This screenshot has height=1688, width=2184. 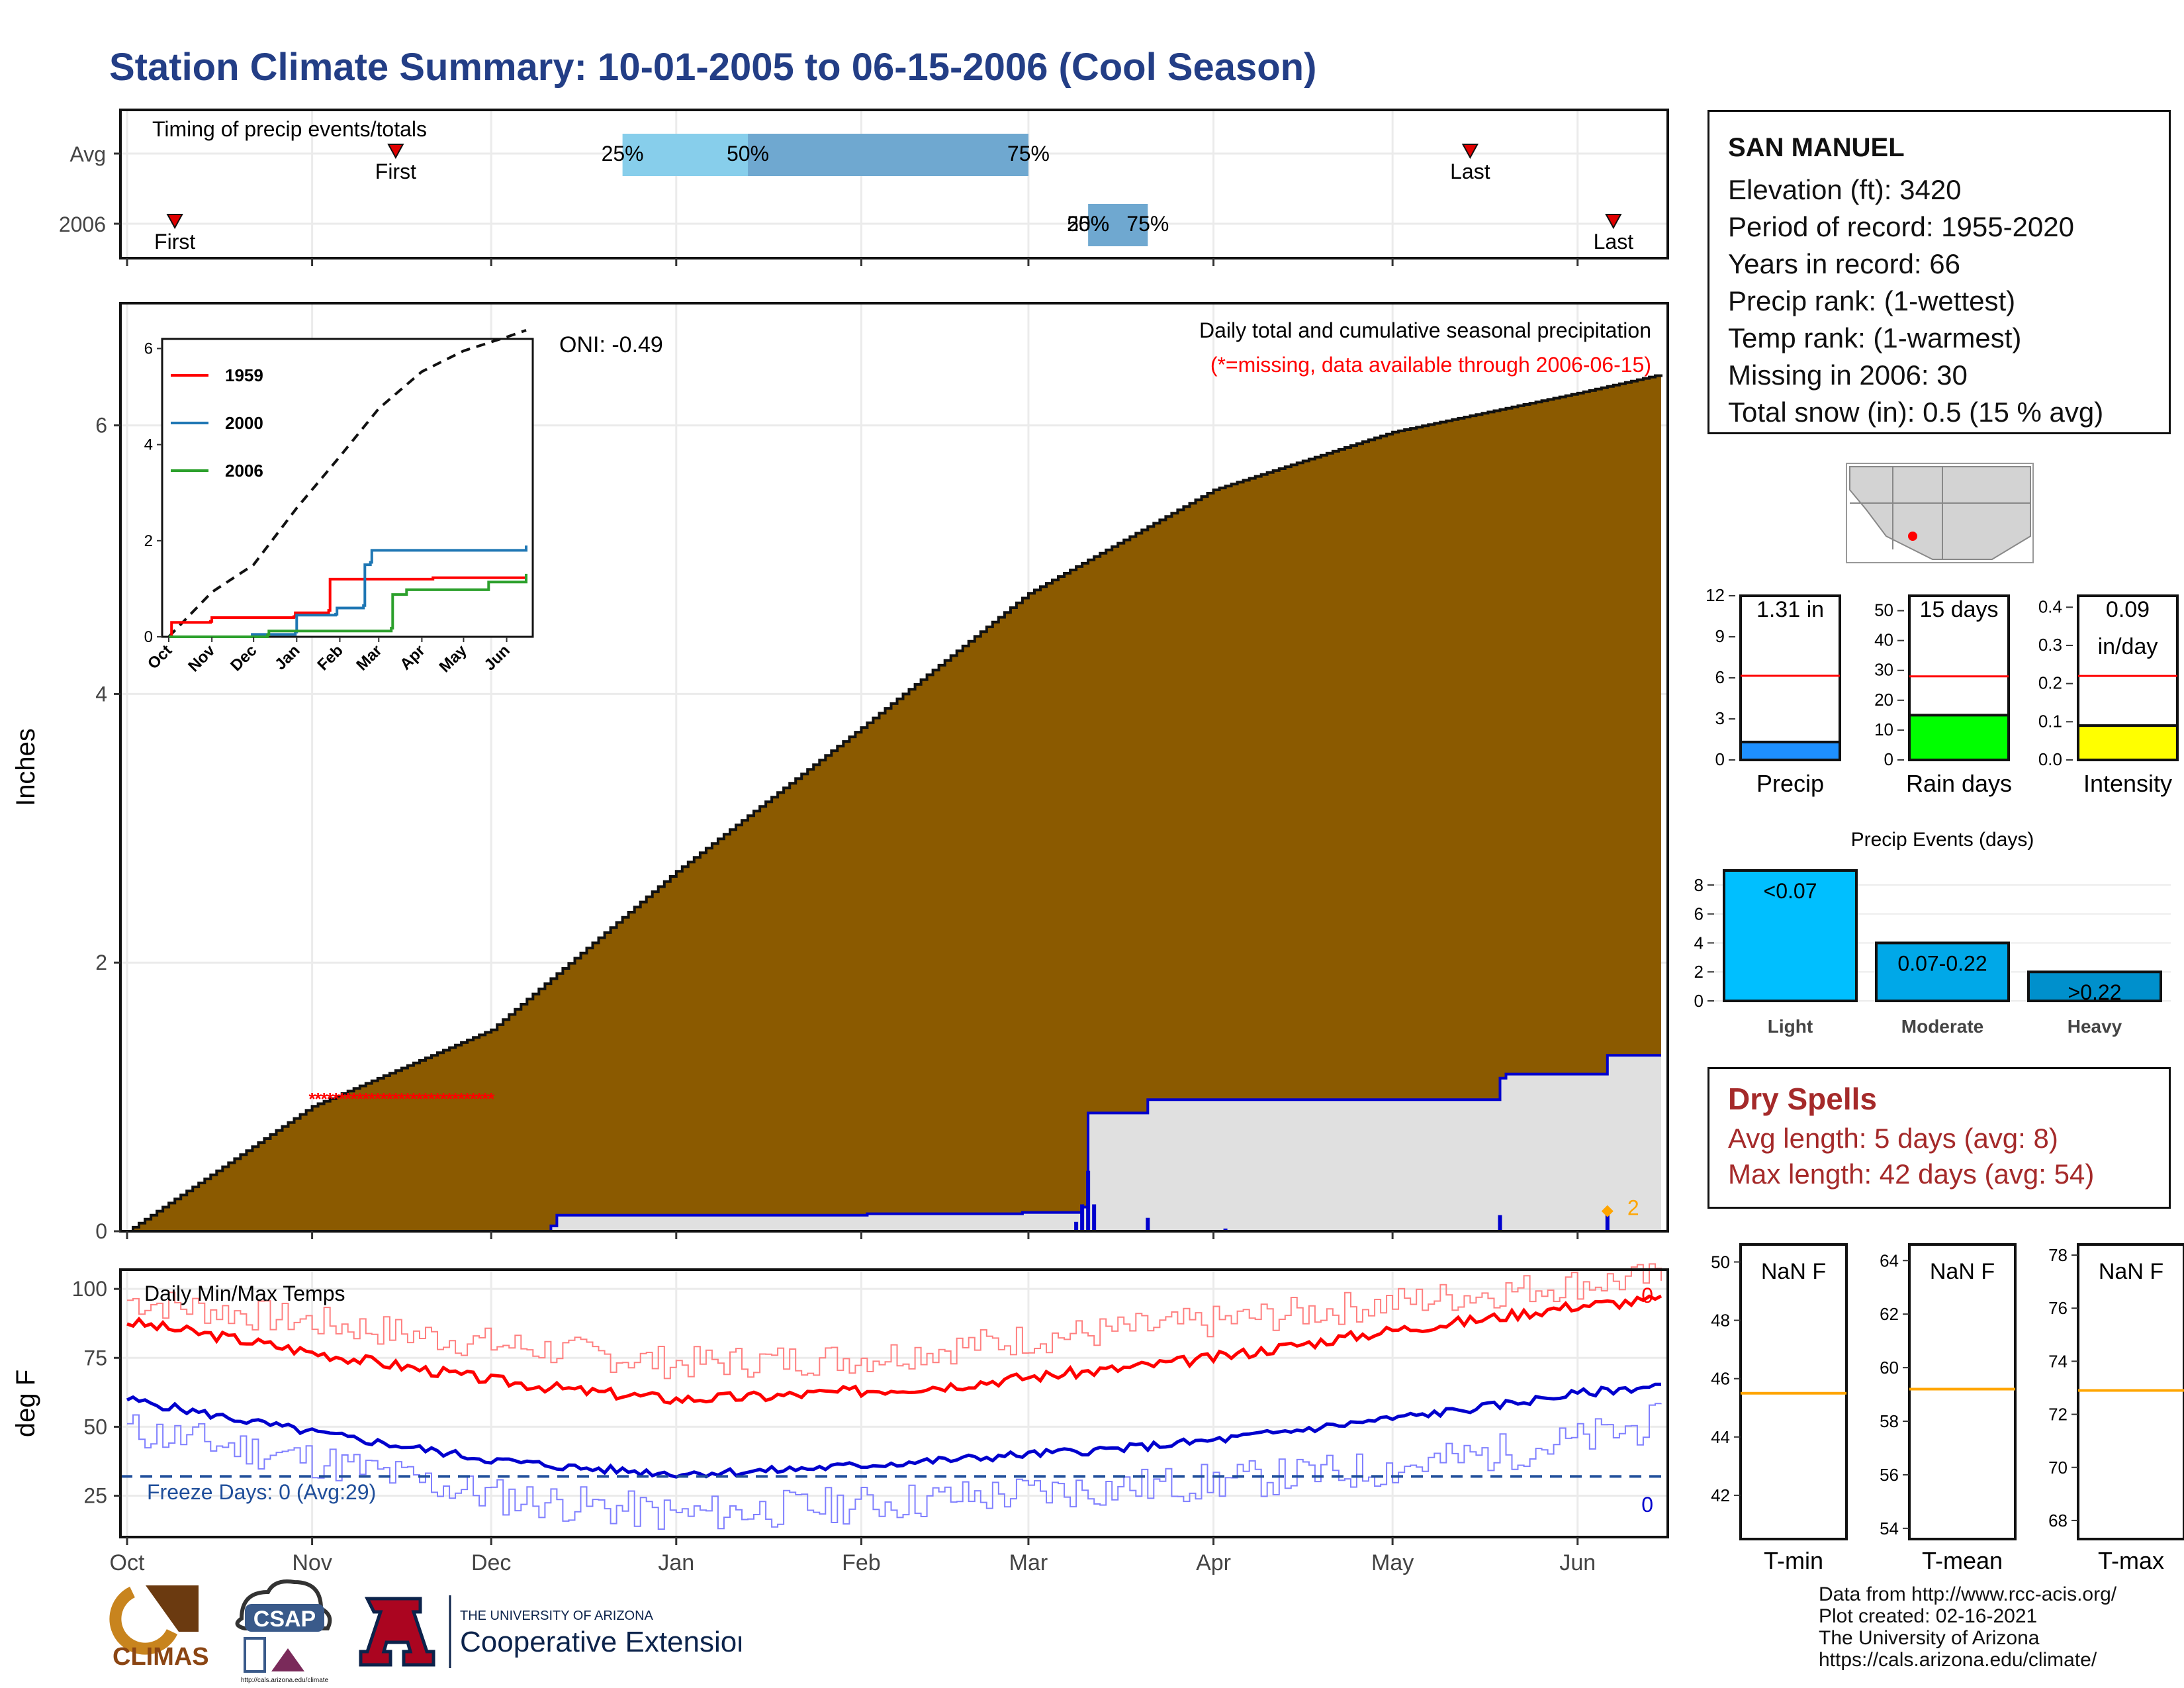 I want to click on marker-label: First, so click(x=395, y=171).